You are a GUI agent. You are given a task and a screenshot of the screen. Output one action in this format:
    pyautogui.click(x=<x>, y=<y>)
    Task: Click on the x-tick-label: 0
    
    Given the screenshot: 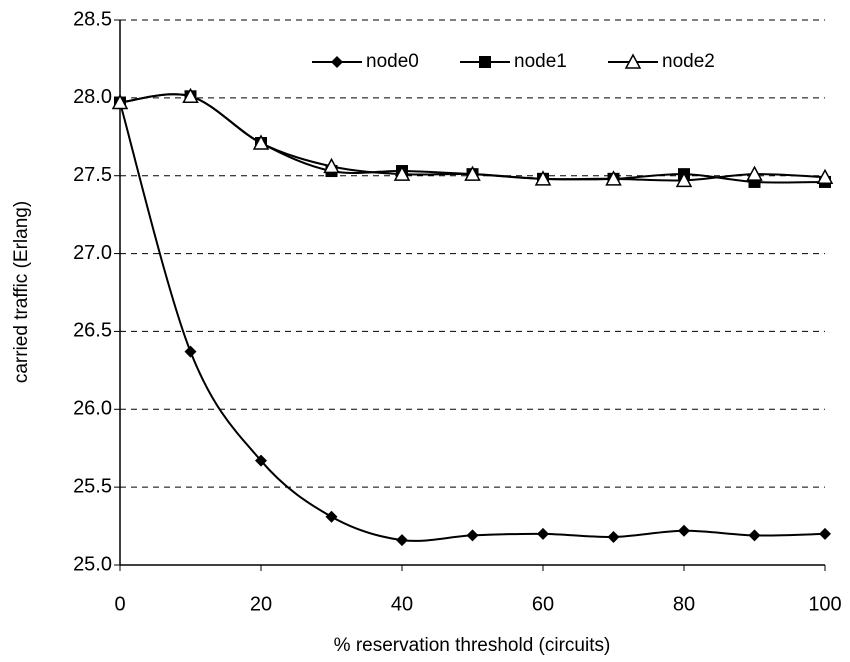 What is the action you would take?
    pyautogui.click(x=119, y=604)
    